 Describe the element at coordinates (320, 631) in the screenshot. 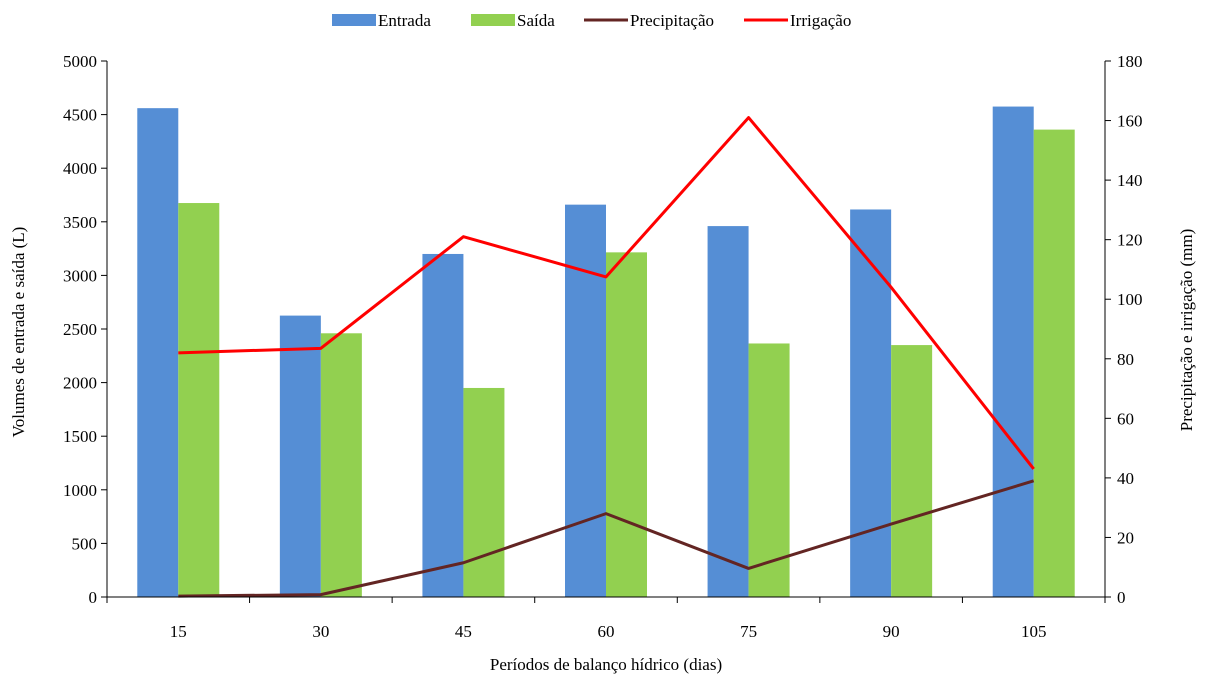

I see `x-tick-label: 30` at that location.